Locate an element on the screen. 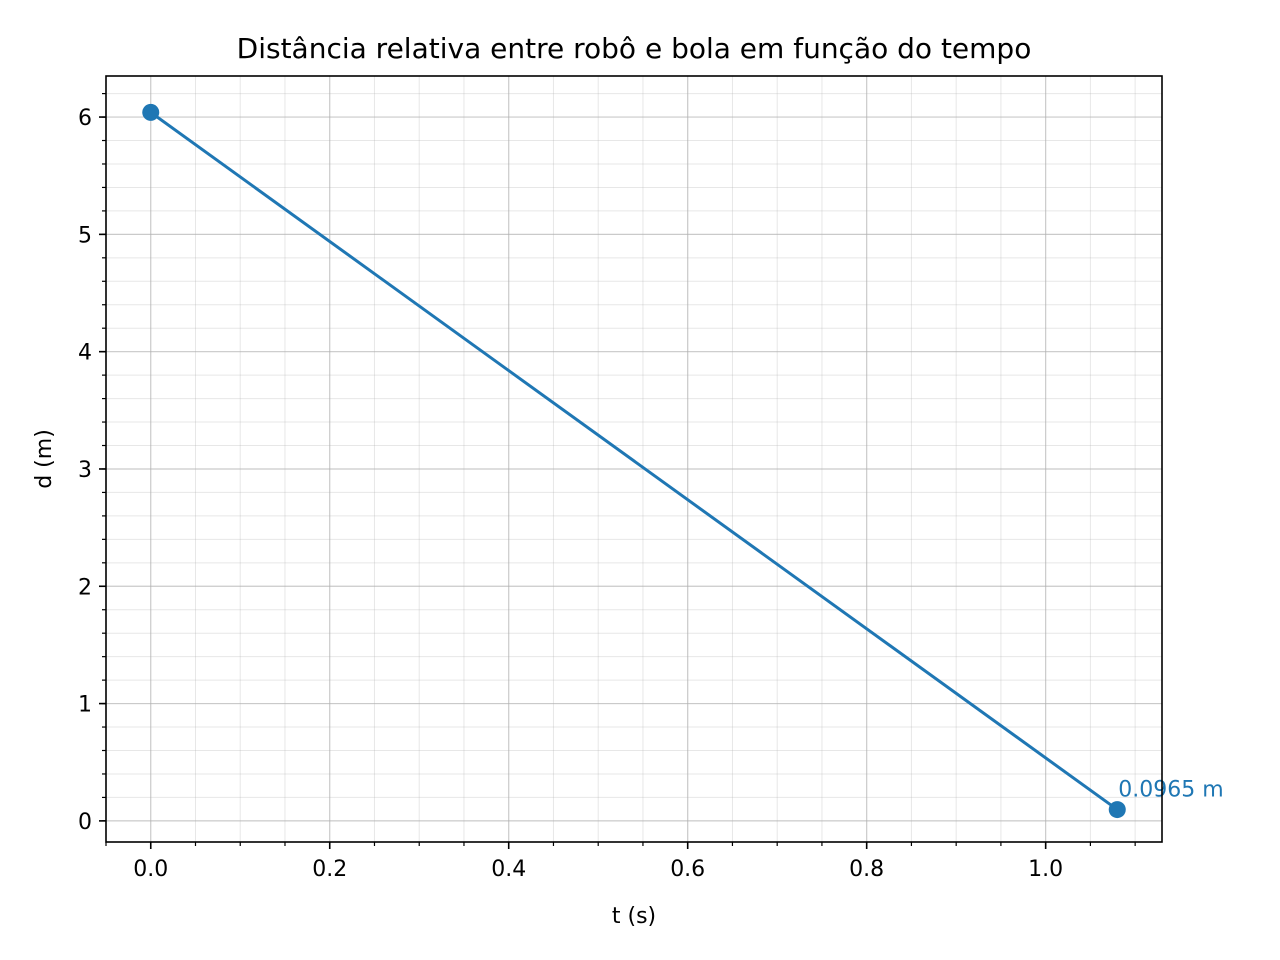  x-tick-label: 0.6 is located at coordinates (687, 869).